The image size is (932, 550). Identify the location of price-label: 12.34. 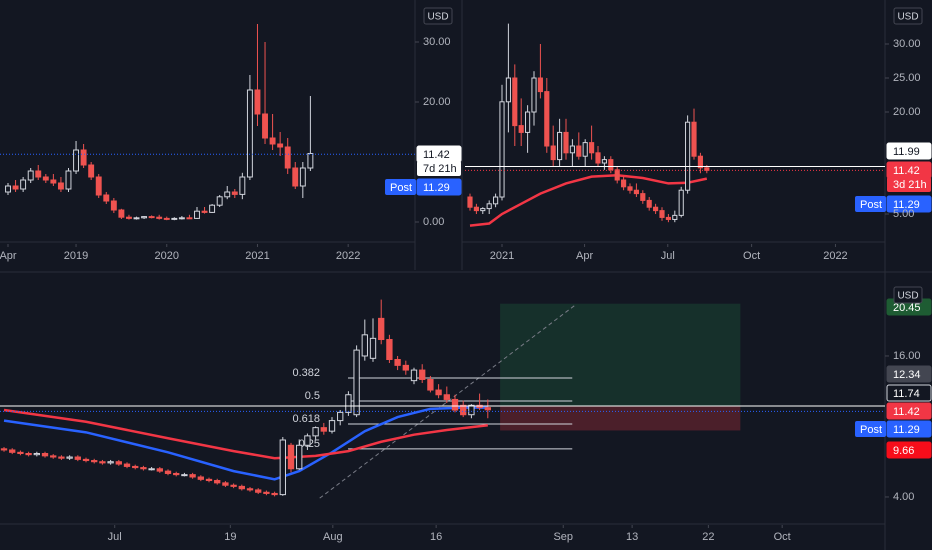
(907, 375).